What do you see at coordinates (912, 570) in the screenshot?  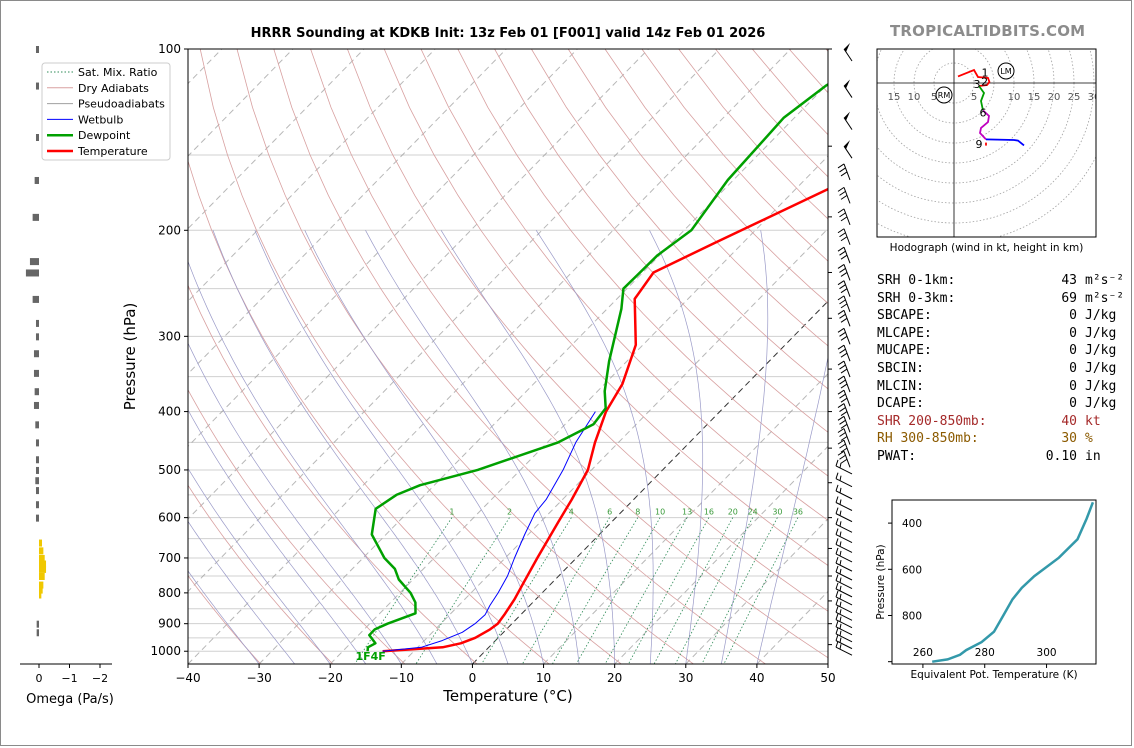 I see `theta-e-y-tick-label: 600` at bounding box center [912, 570].